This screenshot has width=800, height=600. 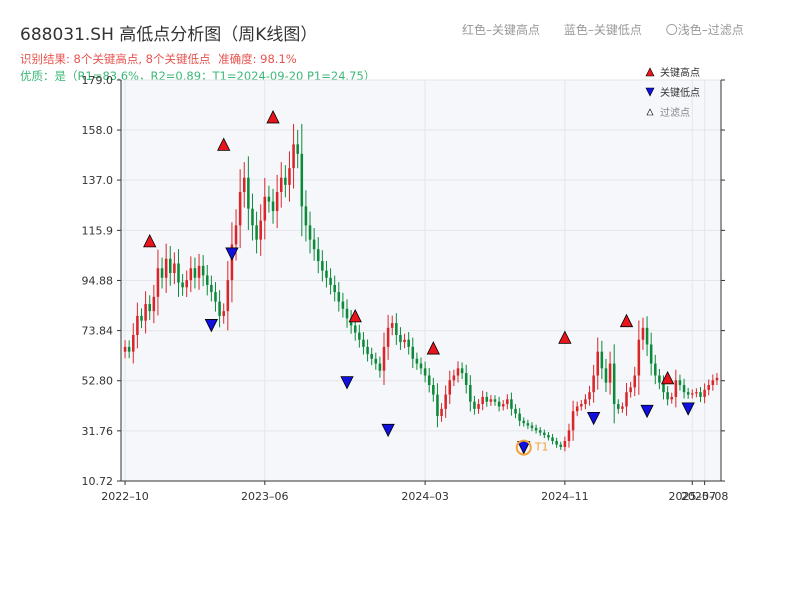 What do you see at coordinates (704, 30) in the screenshot?
I see `legend-light-label: 〇浅色–过滤点` at bounding box center [704, 30].